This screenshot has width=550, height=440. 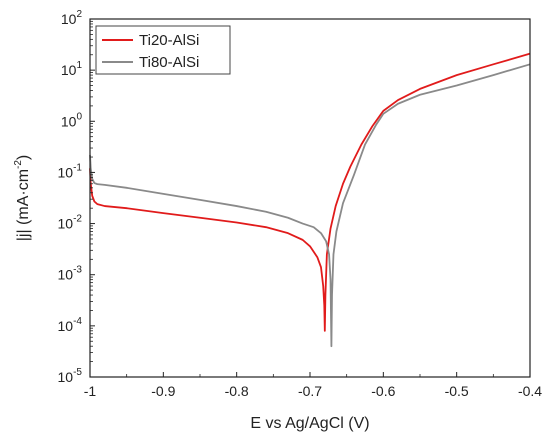 What do you see at coordinates (169, 40) in the screenshot?
I see `legend-label-ti20: Ti20-AlSi` at bounding box center [169, 40].